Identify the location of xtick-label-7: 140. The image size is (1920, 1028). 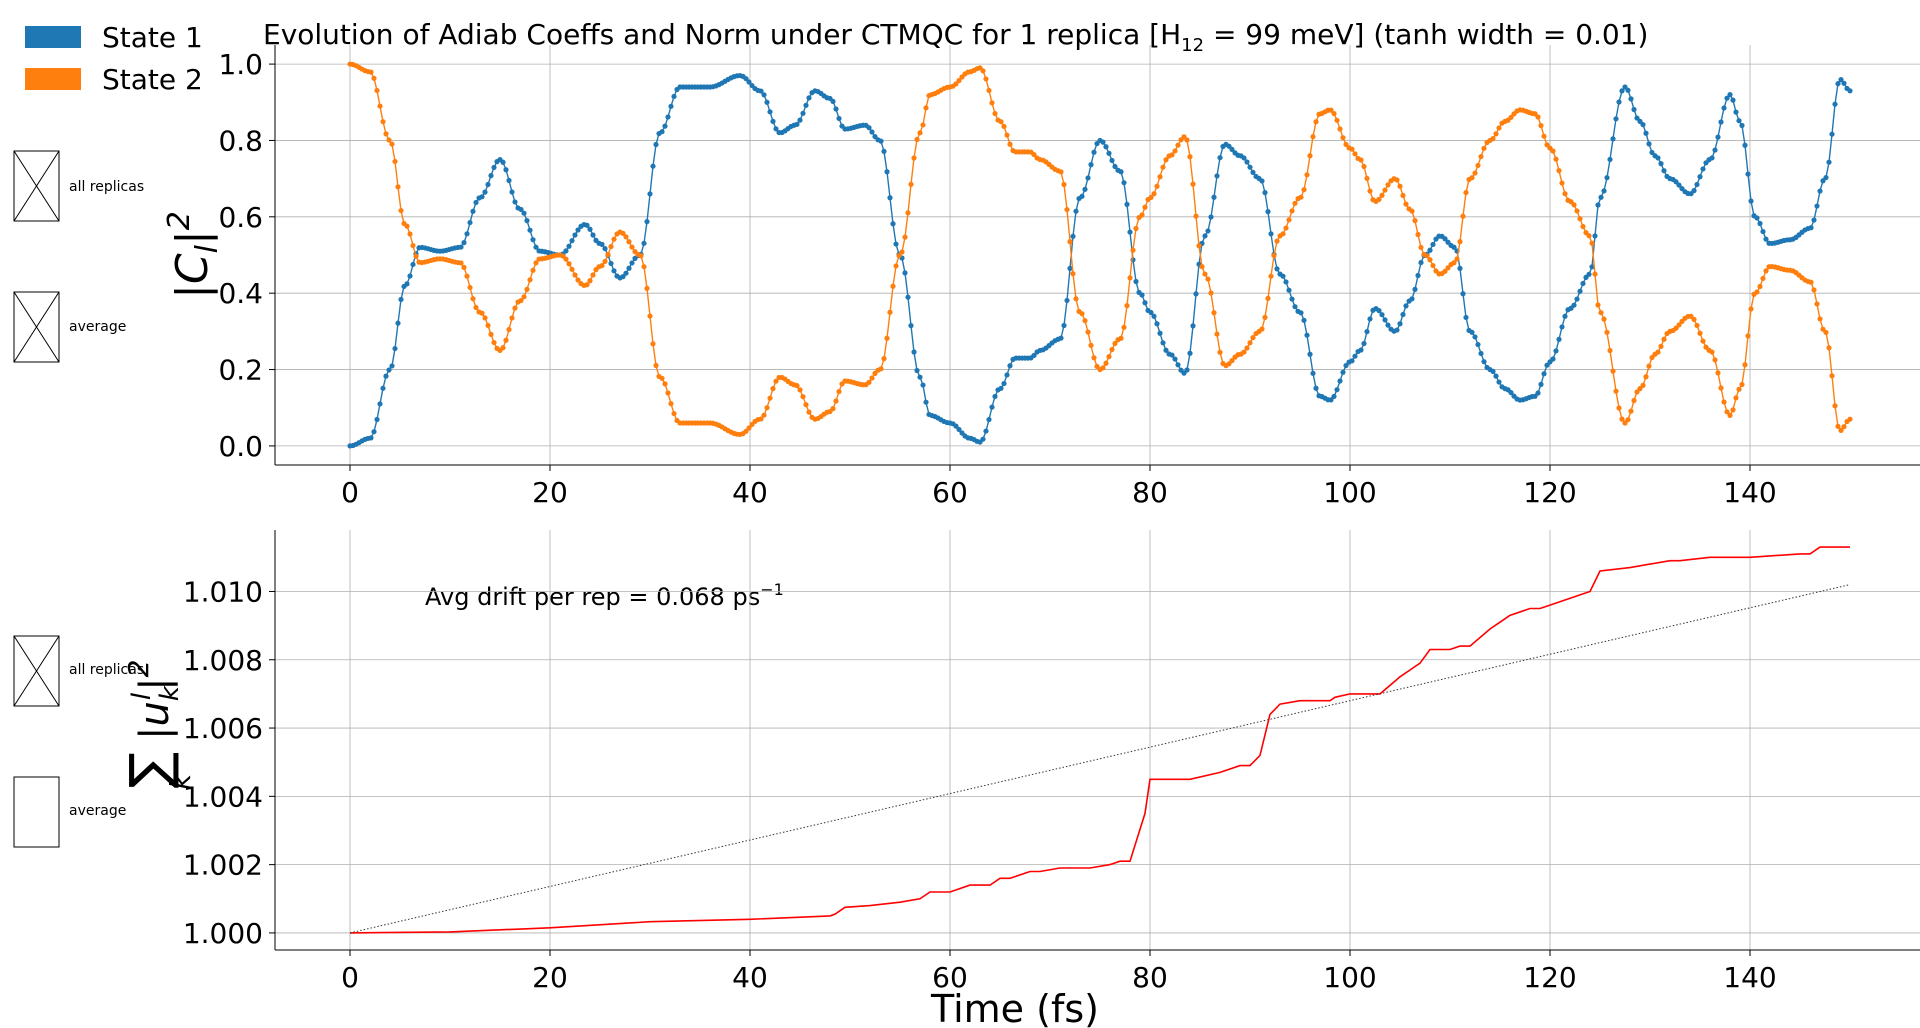
(1749, 492).